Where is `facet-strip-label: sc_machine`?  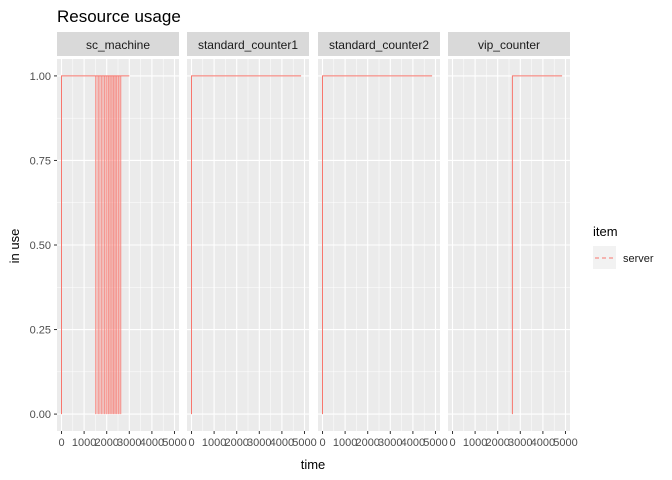
facet-strip-label: sc_machine is located at coordinates (118, 45).